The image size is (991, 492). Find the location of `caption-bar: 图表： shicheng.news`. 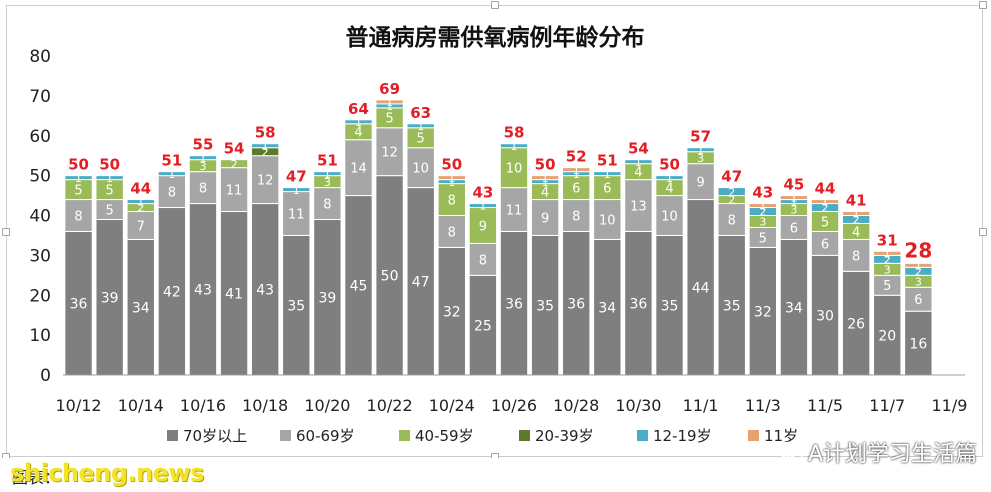

caption-bar: 图表： shicheng.news is located at coordinates (495, 475).